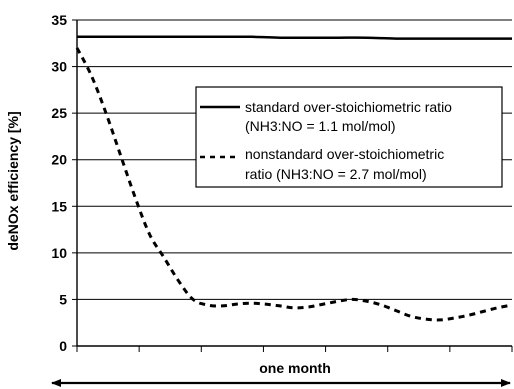 The height and width of the screenshot is (389, 514). What do you see at coordinates (348, 107) in the screenshot?
I see `legend-label-series-1-line-1: standard over-stoichiometric ratio` at bounding box center [348, 107].